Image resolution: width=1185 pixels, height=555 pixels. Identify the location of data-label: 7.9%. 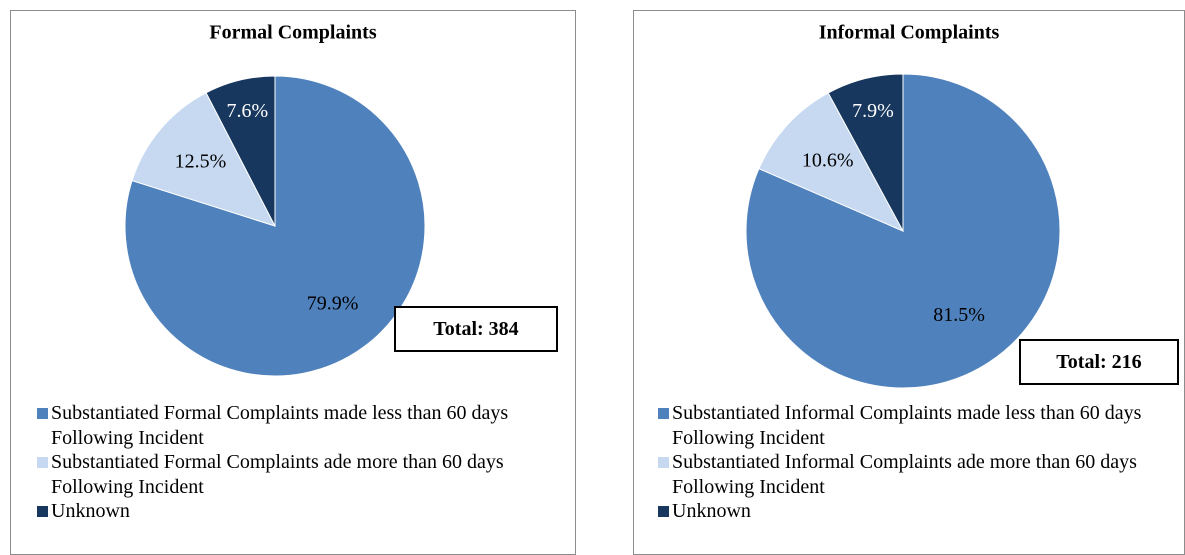
(873, 111).